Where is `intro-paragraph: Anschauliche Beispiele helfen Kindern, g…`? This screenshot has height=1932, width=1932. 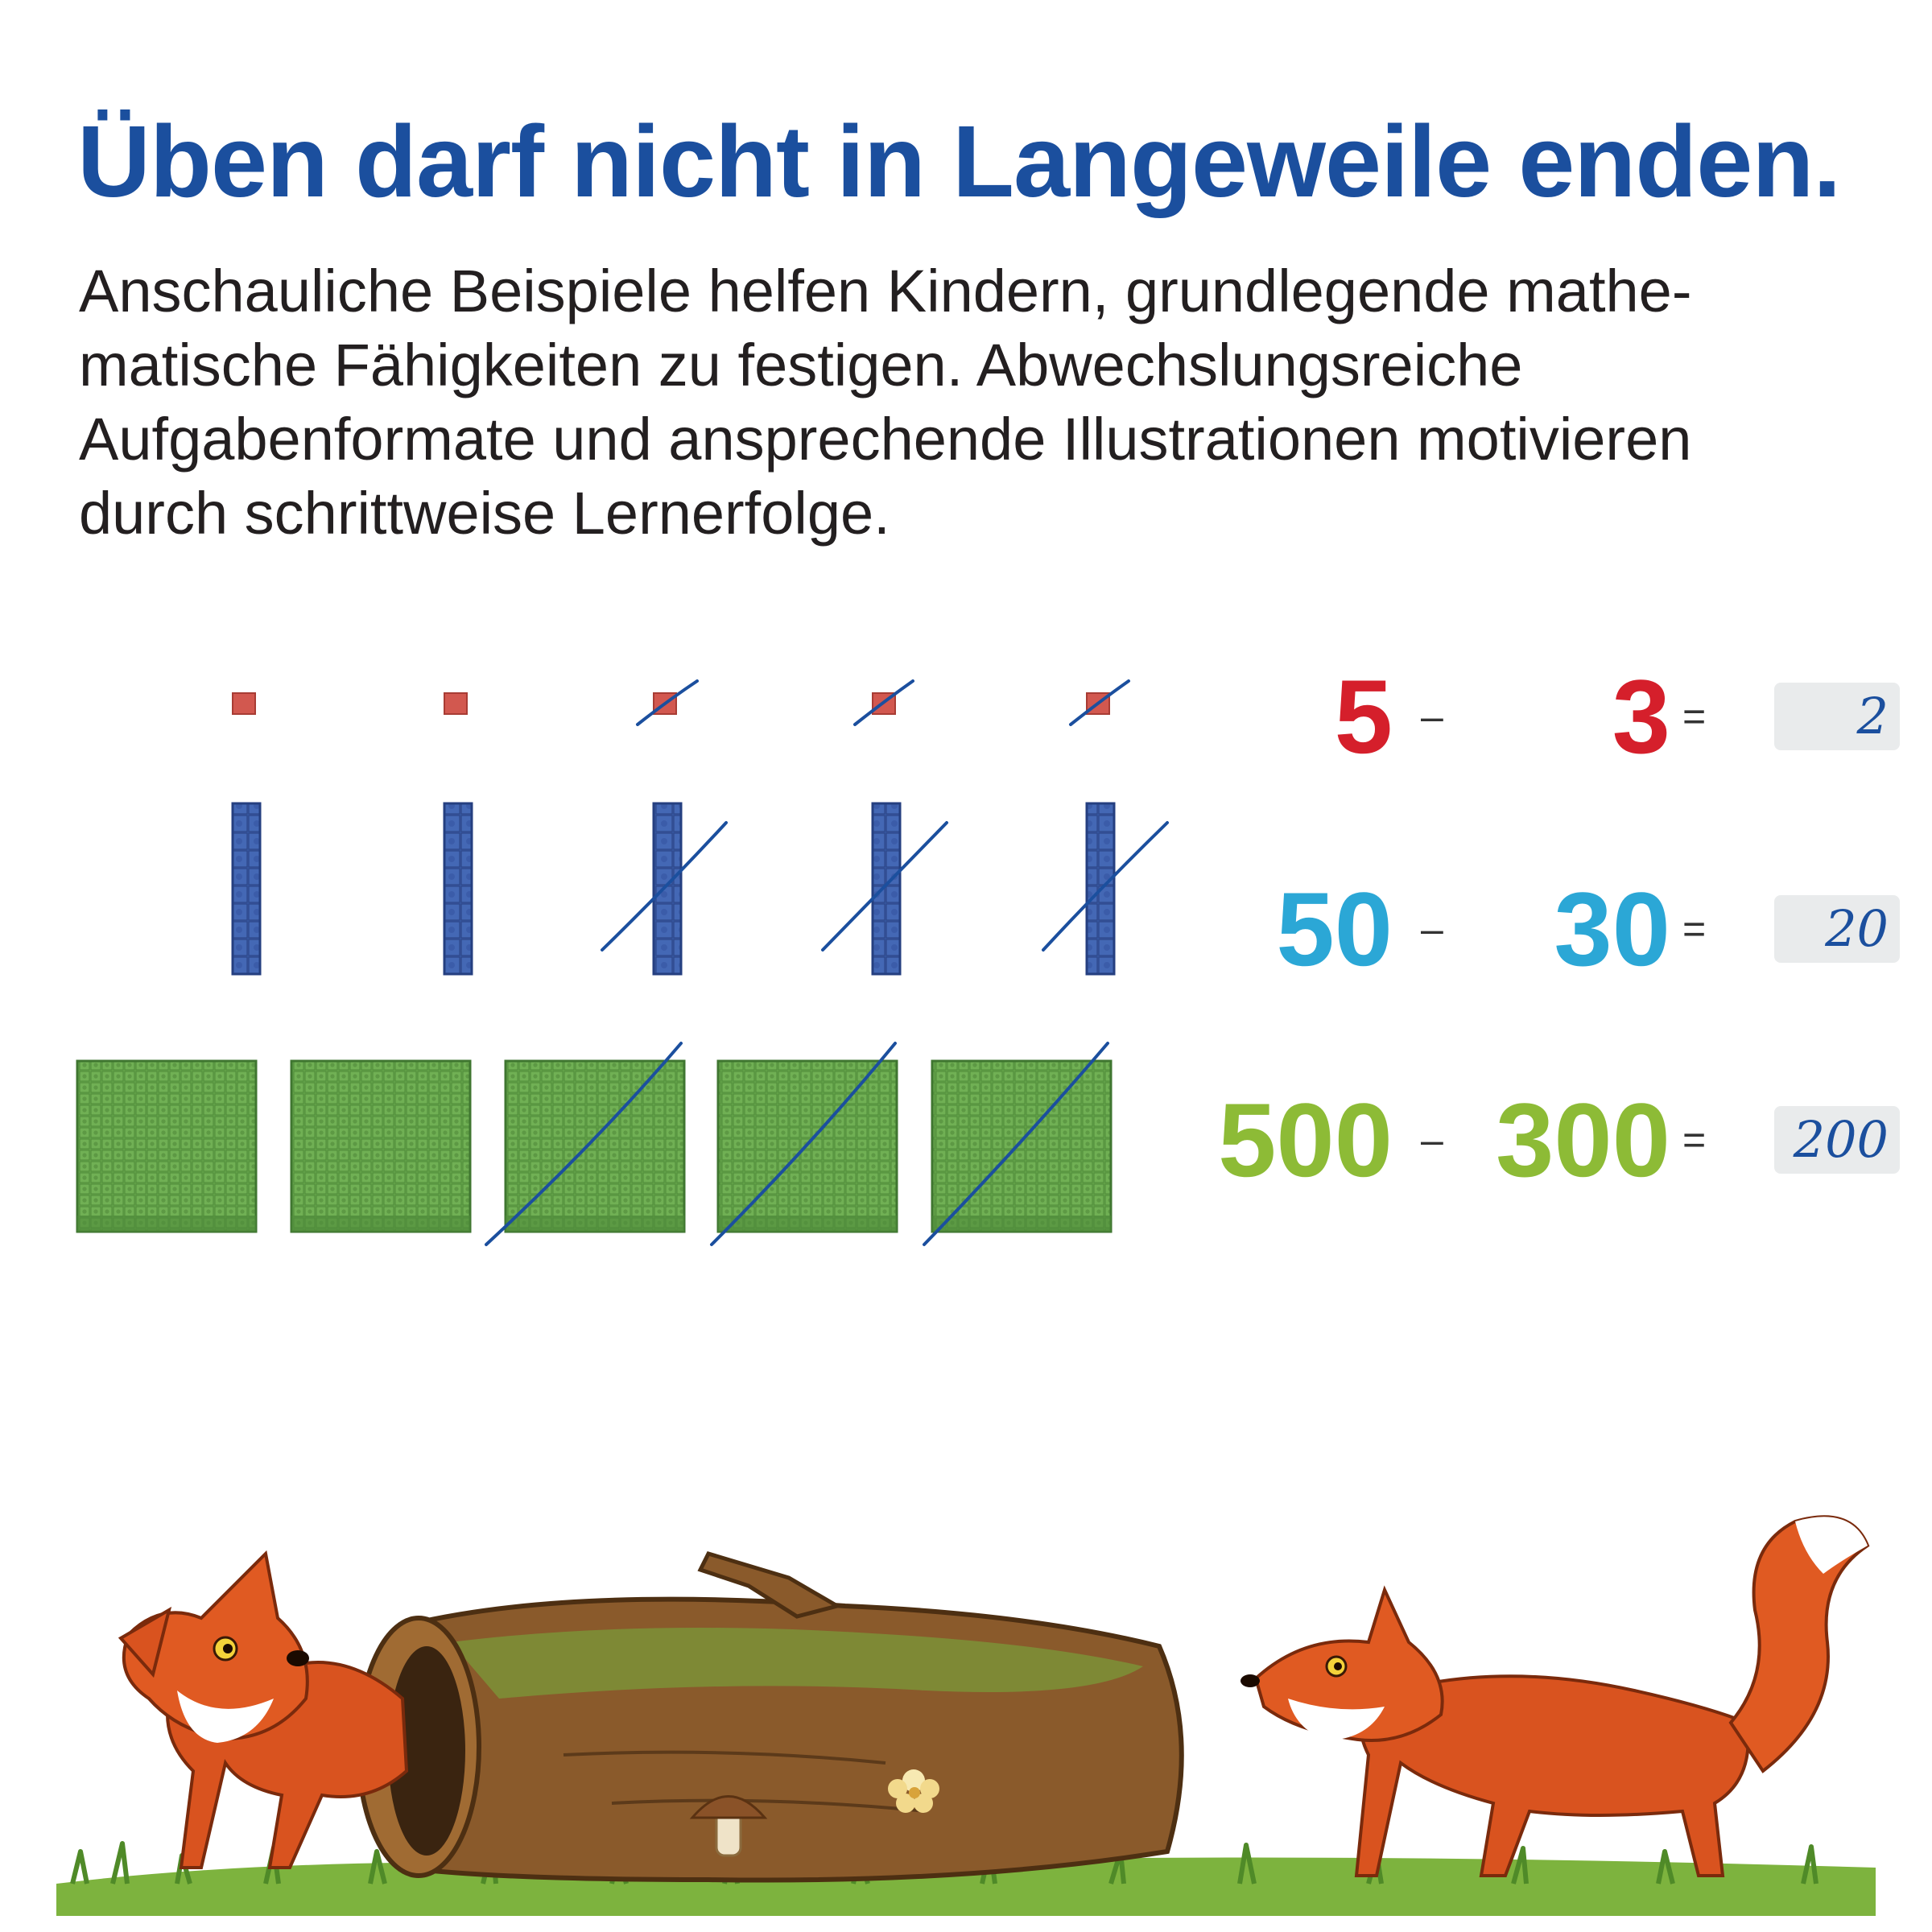 intro-paragraph: Anschauliche Beispiele helfen Kindern, g… is located at coordinates (976, 402).